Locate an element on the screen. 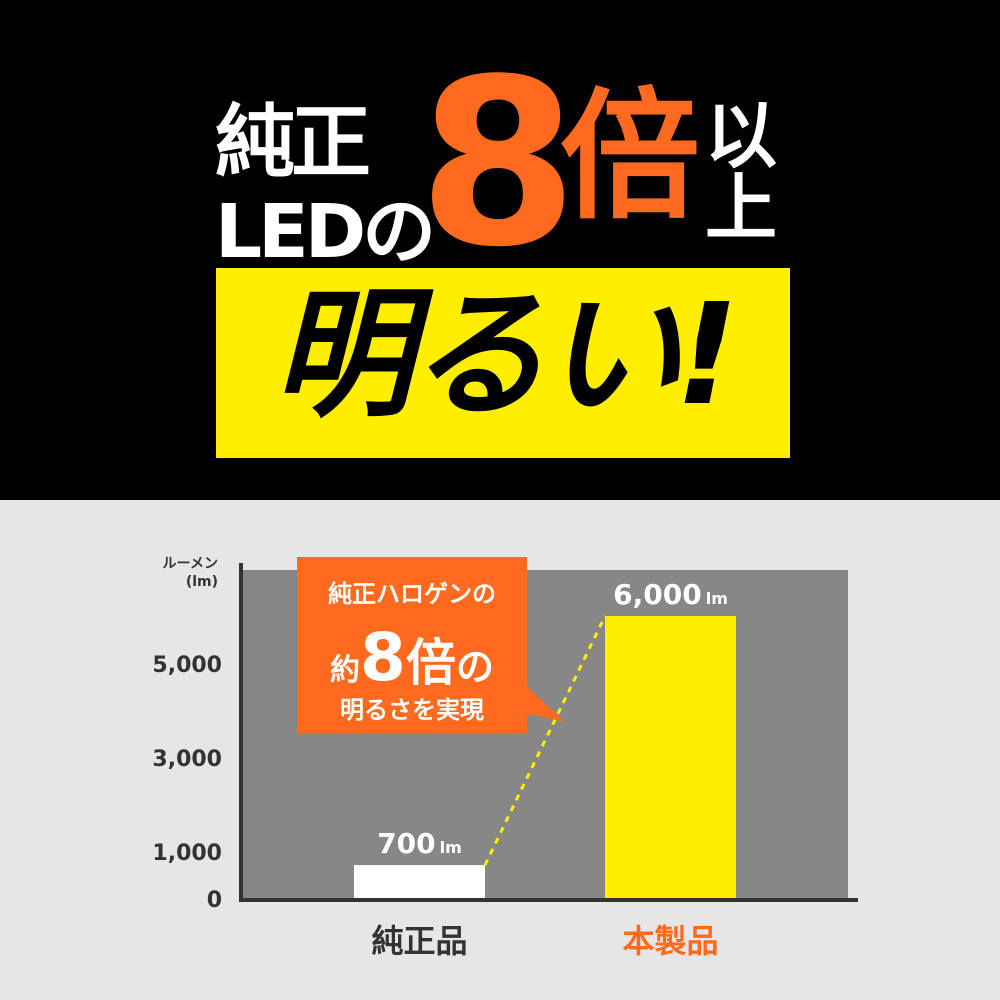  y-tick-label: 0 is located at coordinates (214, 900).